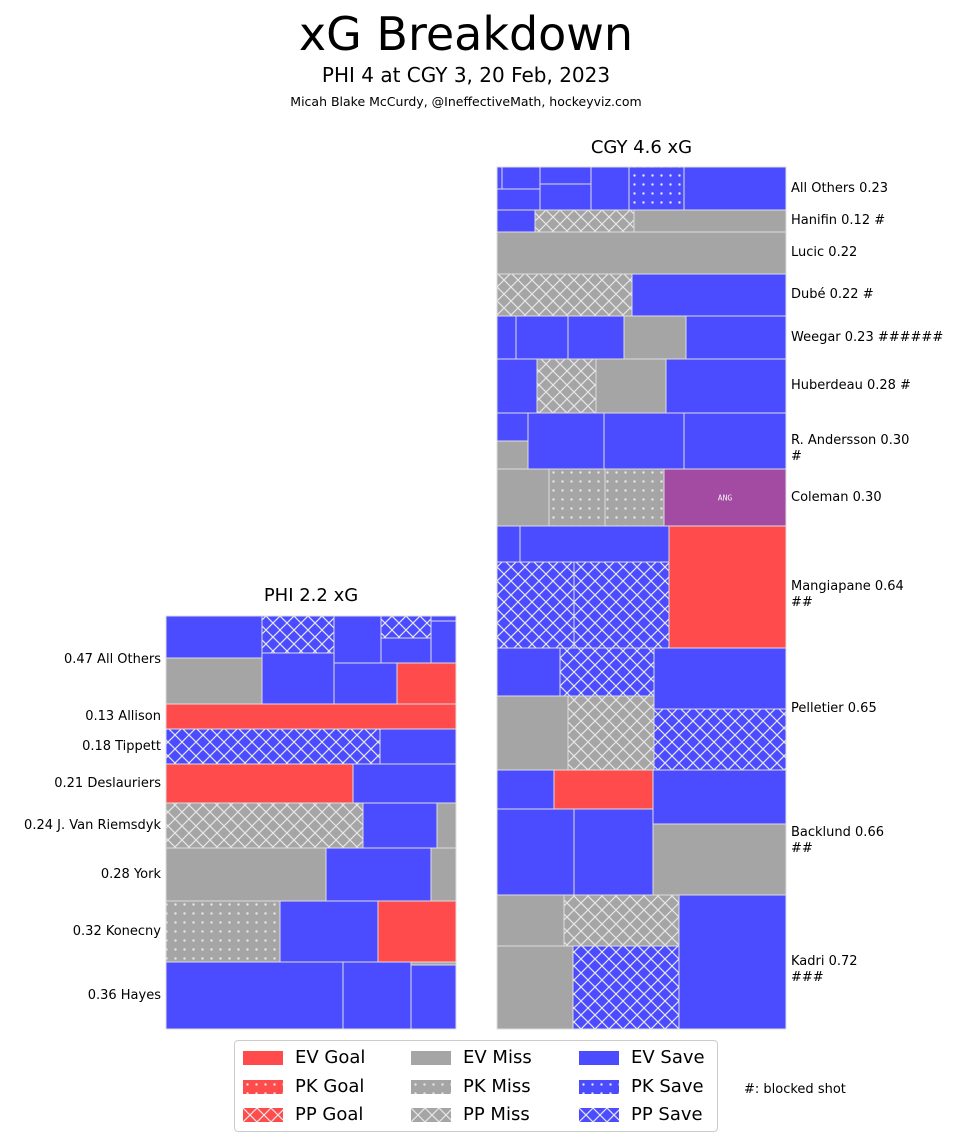 The image size is (964, 1142). I want to click on cgy-player-label: Huberdeau 0.28 #, so click(851, 385).